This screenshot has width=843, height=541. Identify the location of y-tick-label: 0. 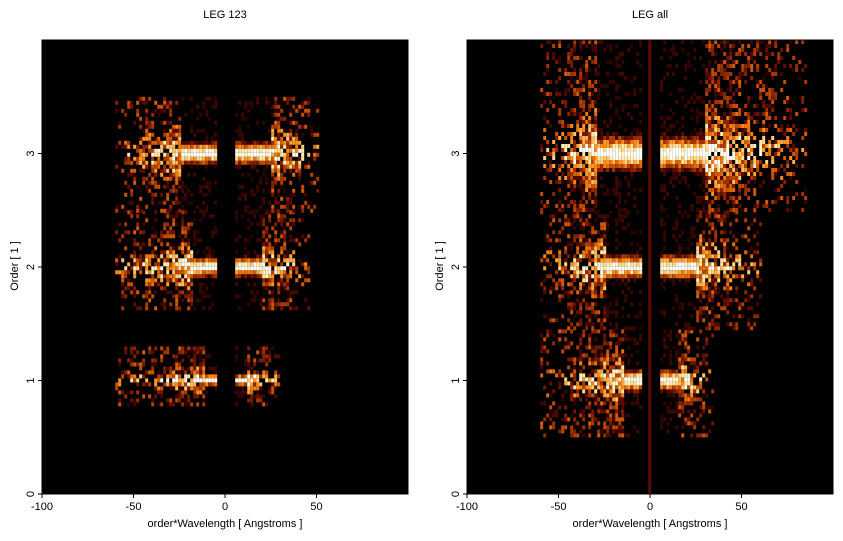
(31, 494).